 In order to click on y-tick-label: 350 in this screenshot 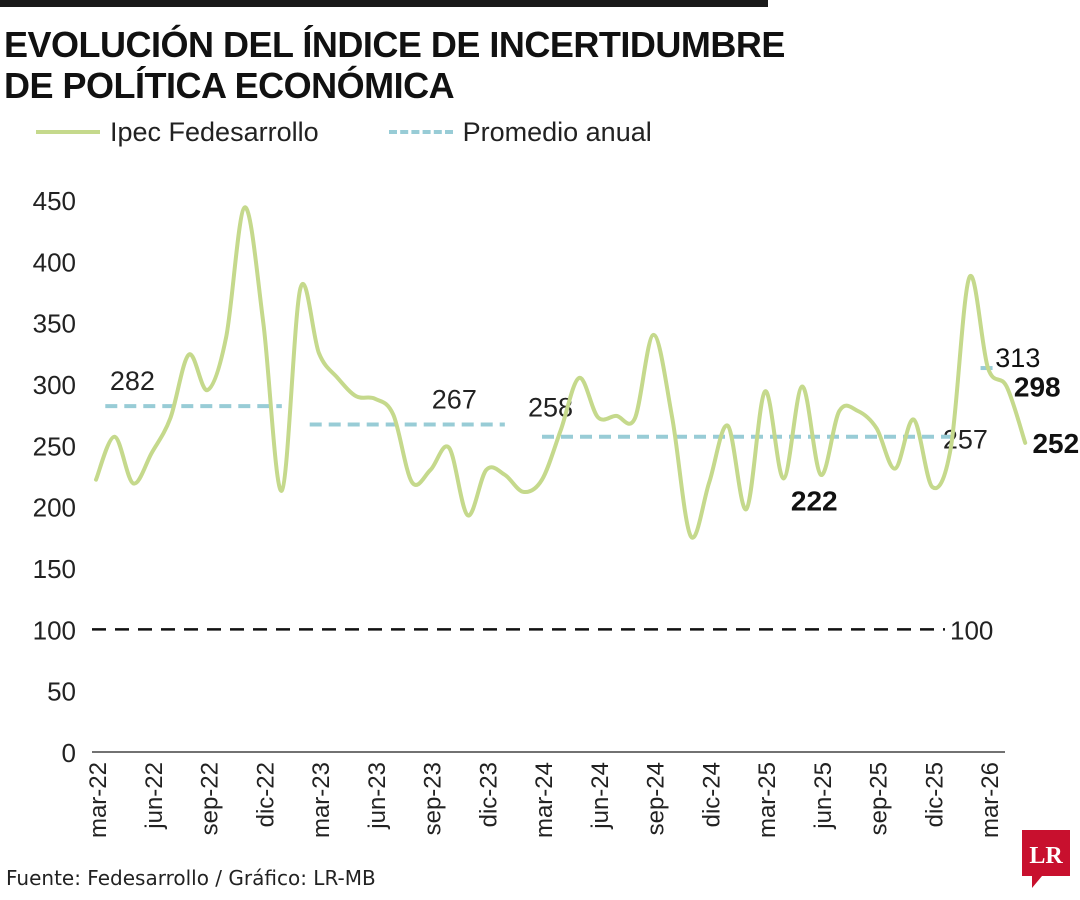, I will do `click(54, 324)`.